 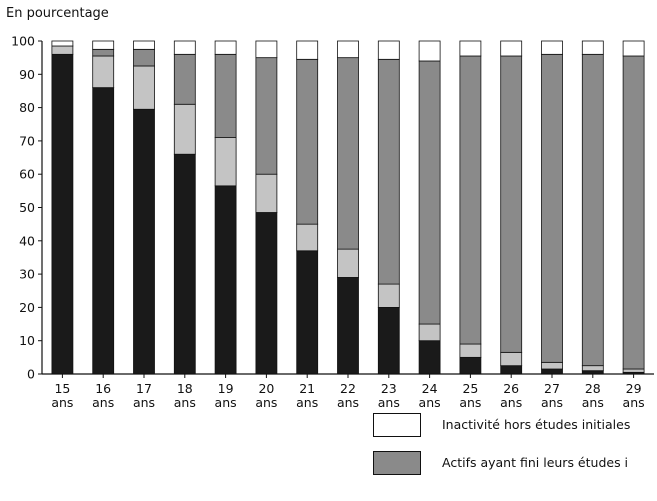 What do you see at coordinates (23, 41) in the screenshot?
I see `y-tick-label: 100` at bounding box center [23, 41].